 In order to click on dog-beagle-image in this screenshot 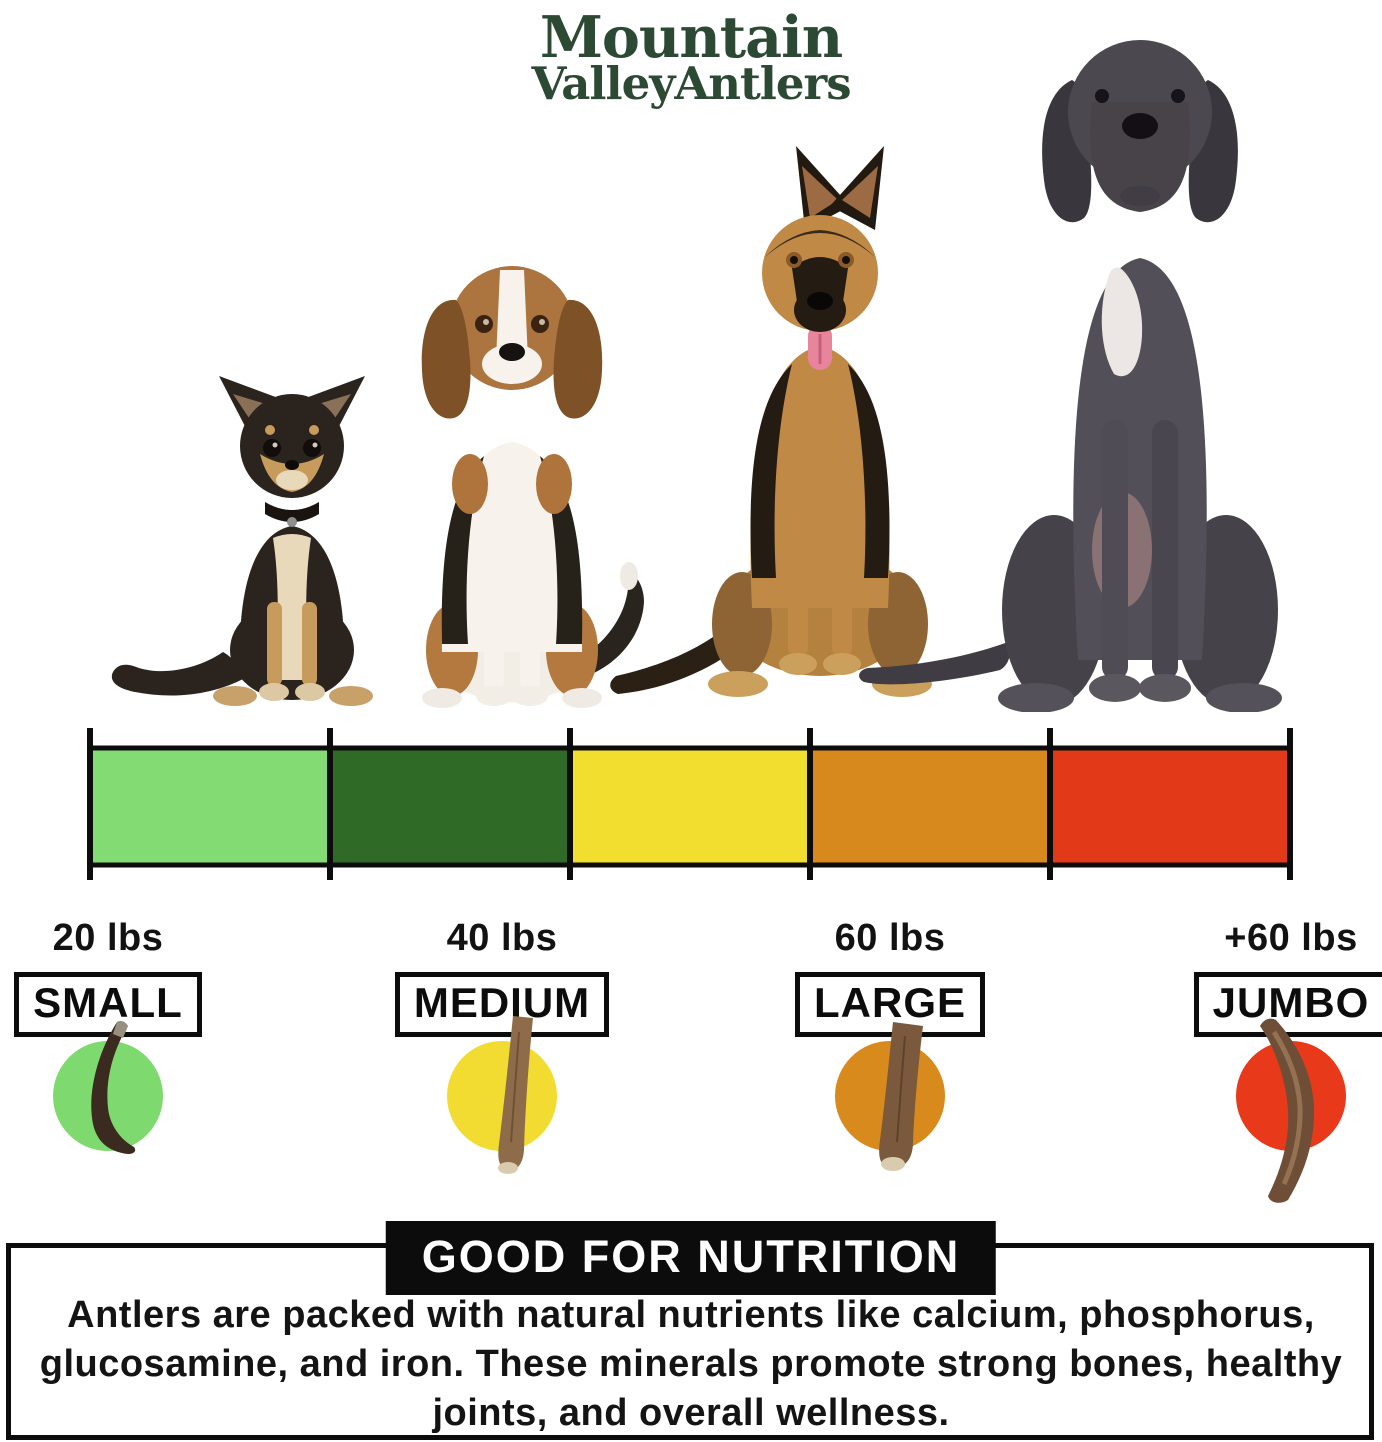, I will do `click(532, 487)`.